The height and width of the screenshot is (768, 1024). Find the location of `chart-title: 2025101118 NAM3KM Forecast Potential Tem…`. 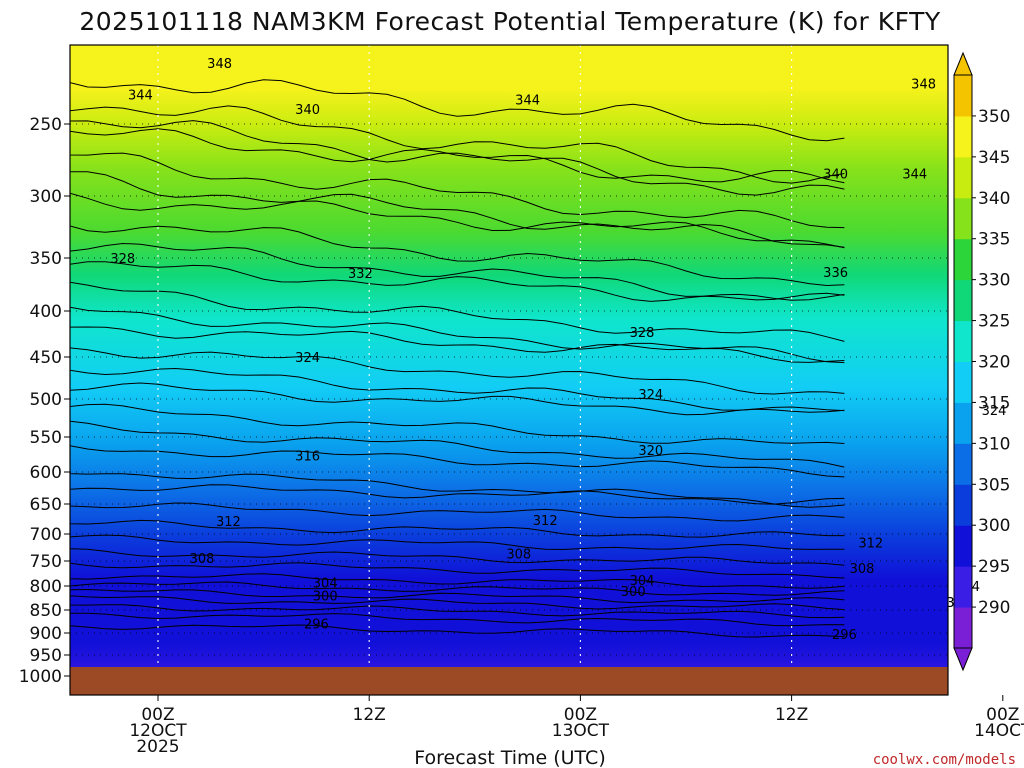

chart-title: 2025101118 NAM3KM Forecast Potential Tem… is located at coordinates (509, 21).